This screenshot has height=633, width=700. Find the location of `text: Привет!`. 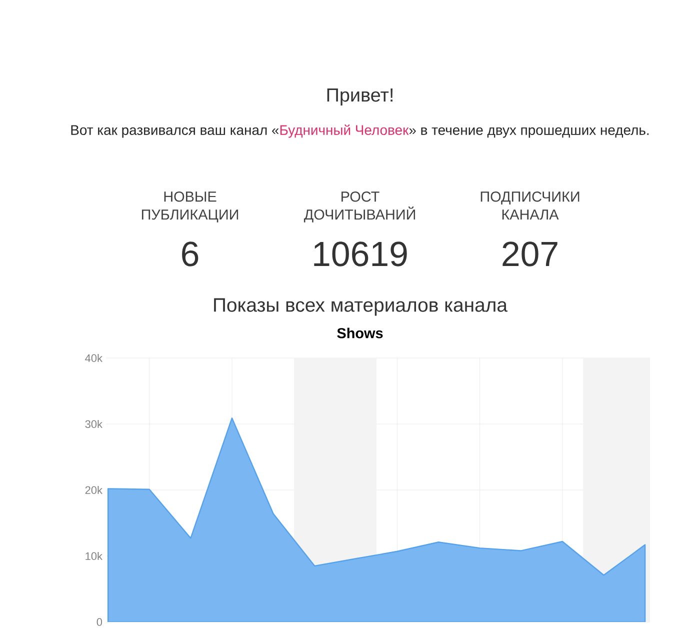

text: Привет! is located at coordinates (359, 97).